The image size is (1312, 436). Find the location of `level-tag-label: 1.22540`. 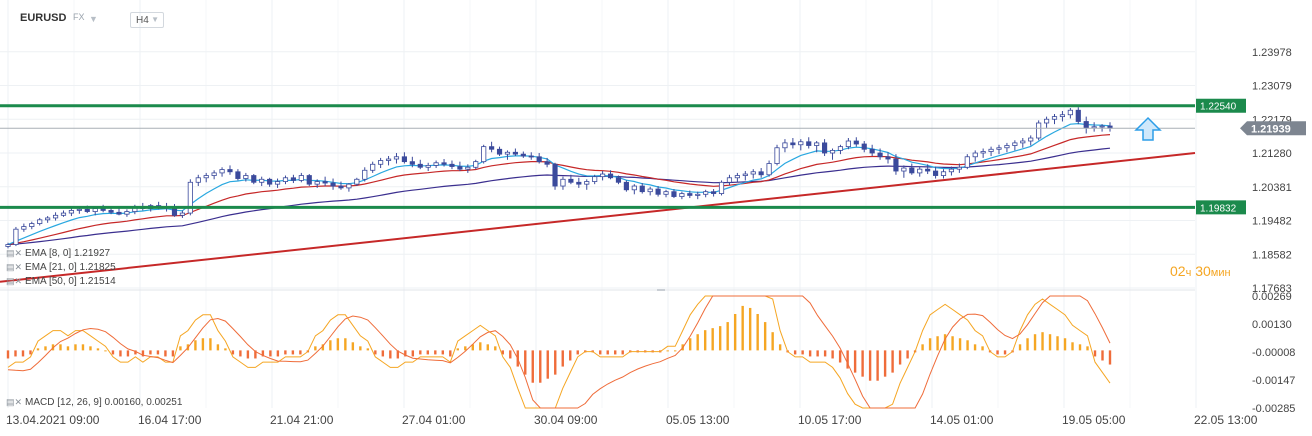

level-tag-label: 1.22540 is located at coordinates (1218, 107).